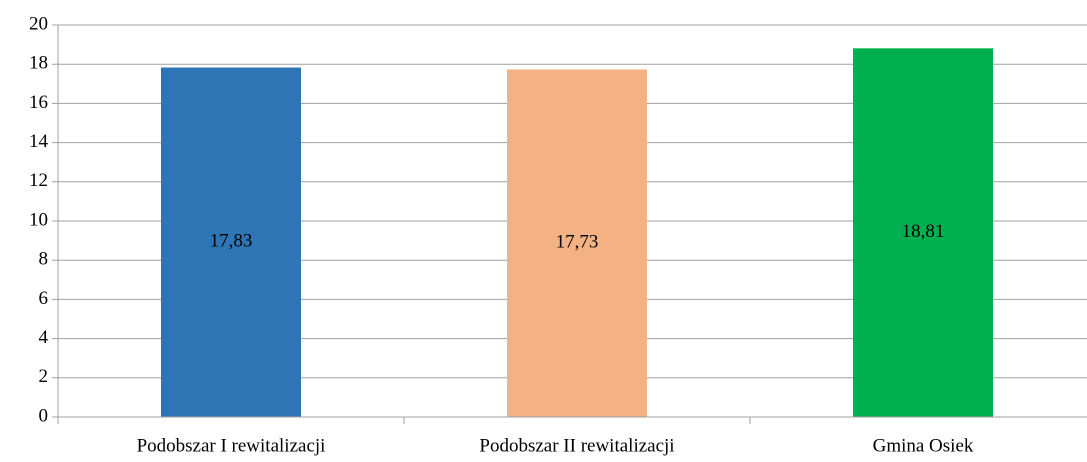  Describe the element at coordinates (38, 180) in the screenshot. I see `y-tick-label: 12` at that location.